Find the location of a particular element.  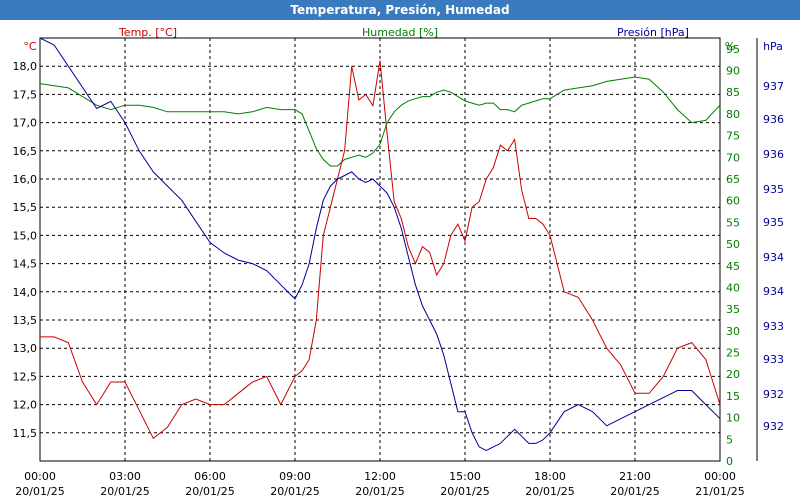

hum-tick-label: 80 is located at coordinates (733, 114).